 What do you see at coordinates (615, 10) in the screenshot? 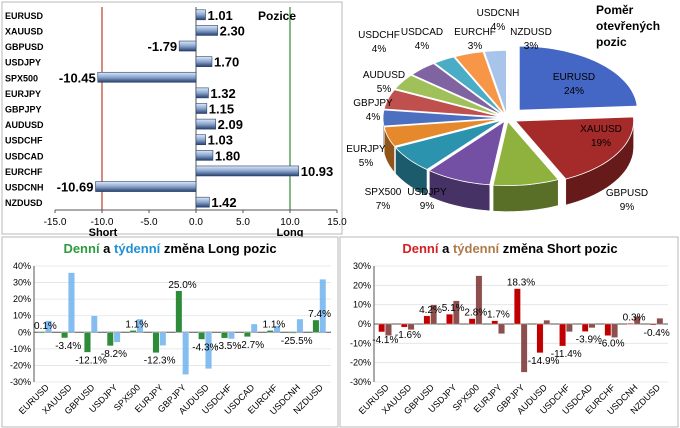
I see `pie-title-line-1: Poměr` at bounding box center [615, 10].